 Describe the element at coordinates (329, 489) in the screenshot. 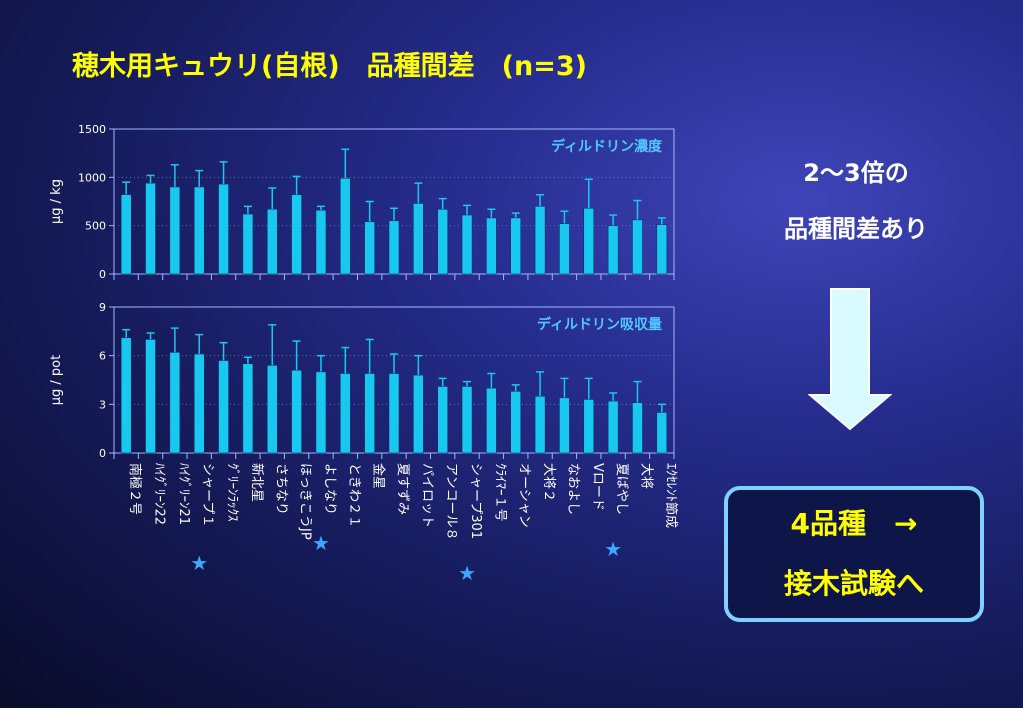

I see `category-label: よしなり` at that location.